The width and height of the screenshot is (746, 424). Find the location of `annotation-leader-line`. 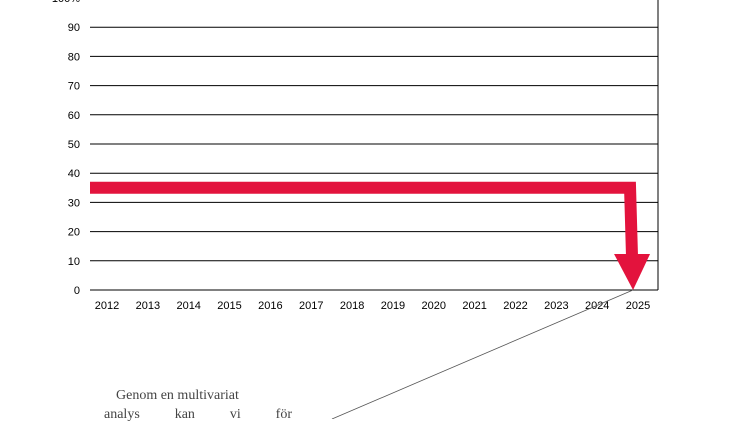

annotation-leader-line is located at coordinates (482, 354).